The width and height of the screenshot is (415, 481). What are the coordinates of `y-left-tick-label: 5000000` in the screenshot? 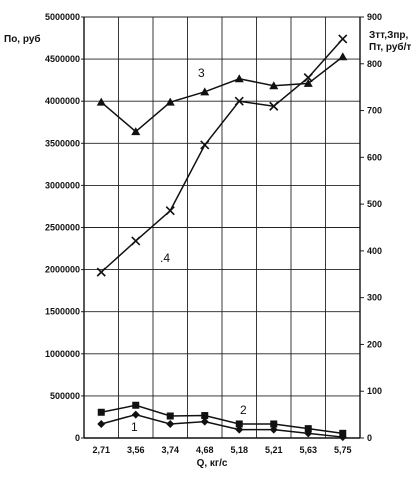 It's located at (62, 17).